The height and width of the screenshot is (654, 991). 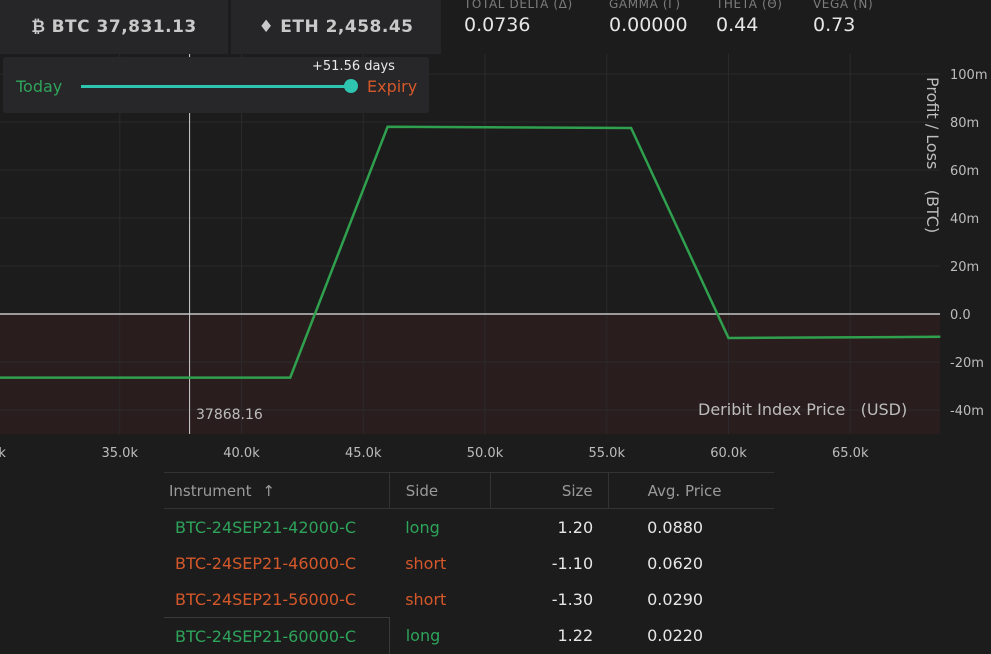 I want to click on size-cell: -1.10, so click(x=549, y=563).